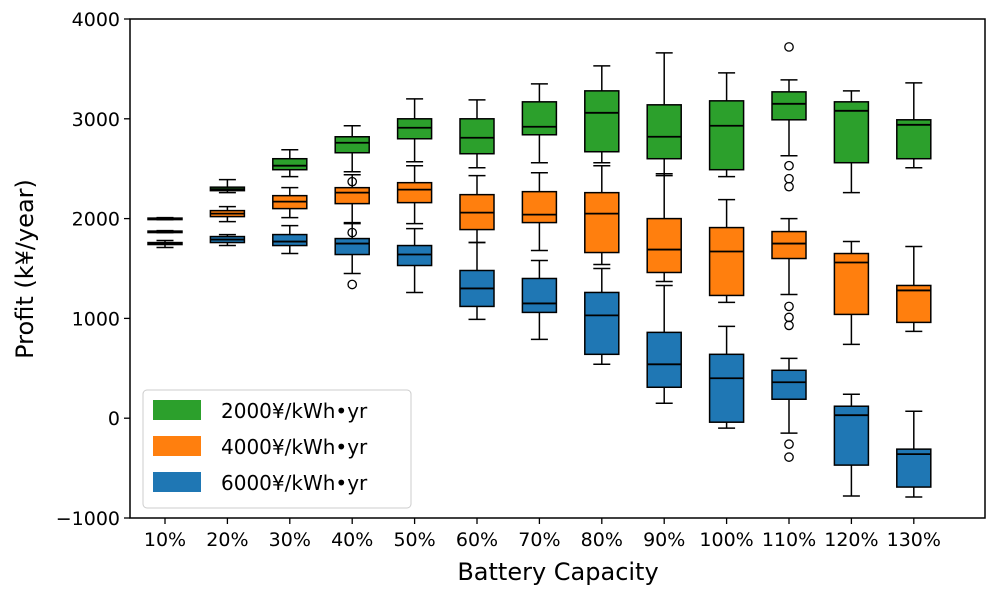  I want to click on box-2-50%, so click(414, 194).